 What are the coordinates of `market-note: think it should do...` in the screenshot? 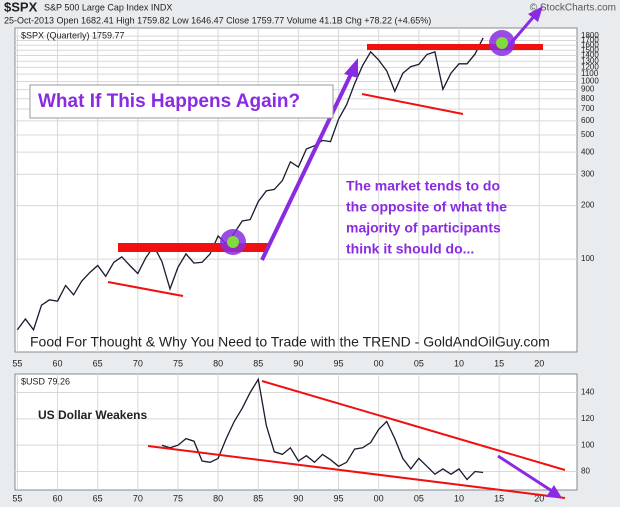 It's located at (410, 249).